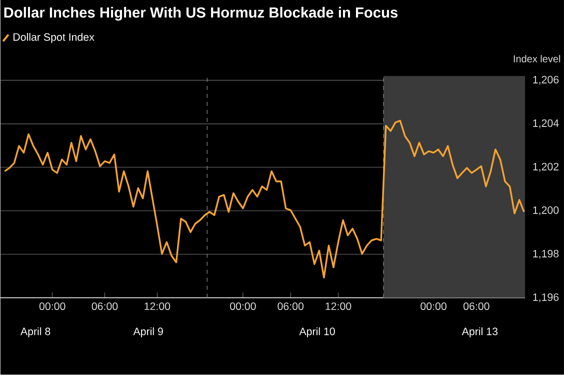 The image size is (564, 375). Describe the element at coordinates (317, 332) in the screenshot. I see `text: April 10` at that location.